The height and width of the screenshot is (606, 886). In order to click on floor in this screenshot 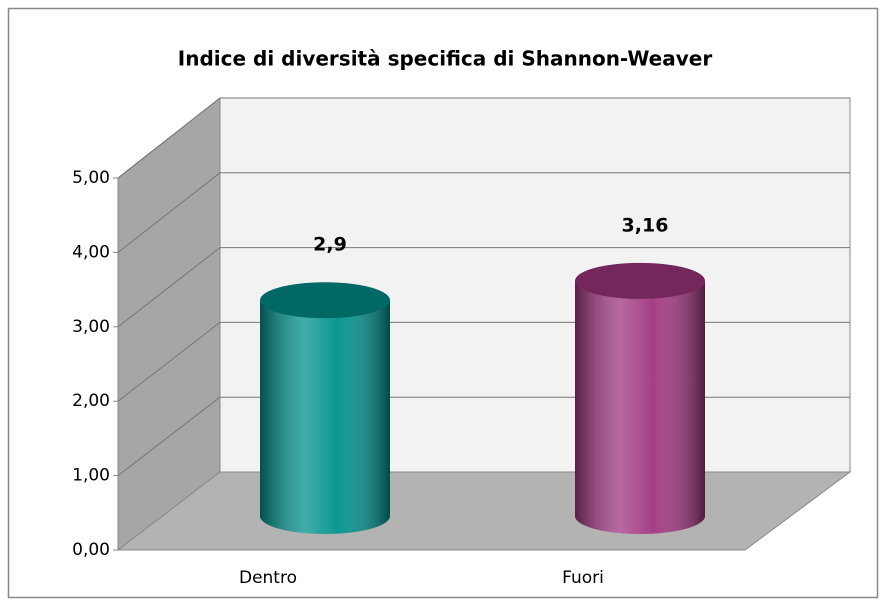, I will do `click(484, 511)`.